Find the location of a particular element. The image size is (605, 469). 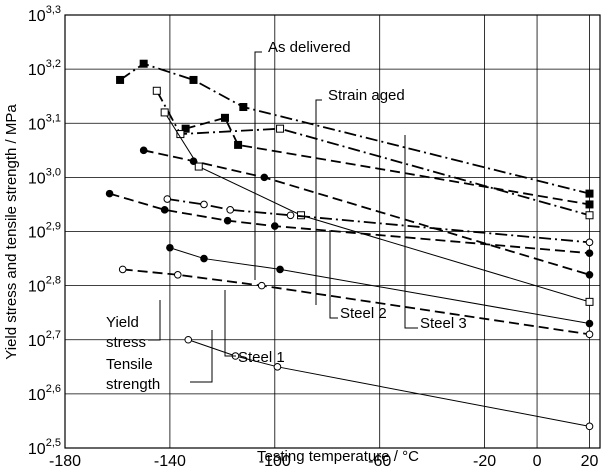

annotation: stress is located at coordinates (126, 342).